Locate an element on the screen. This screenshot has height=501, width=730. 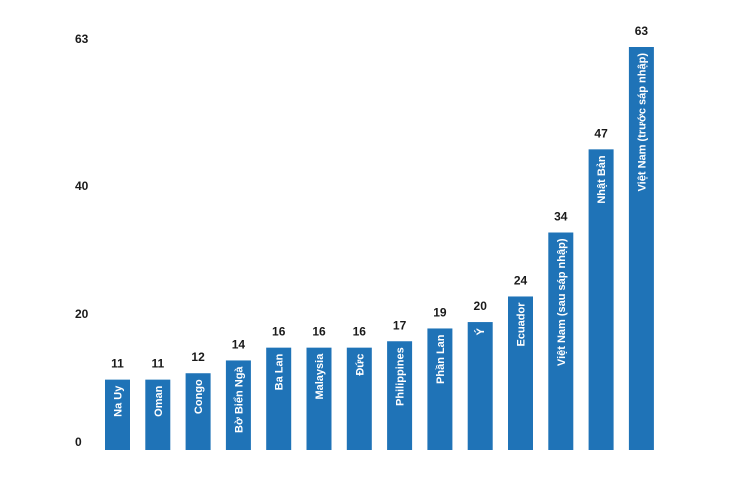
data-label: 24 is located at coordinates (521, 280).